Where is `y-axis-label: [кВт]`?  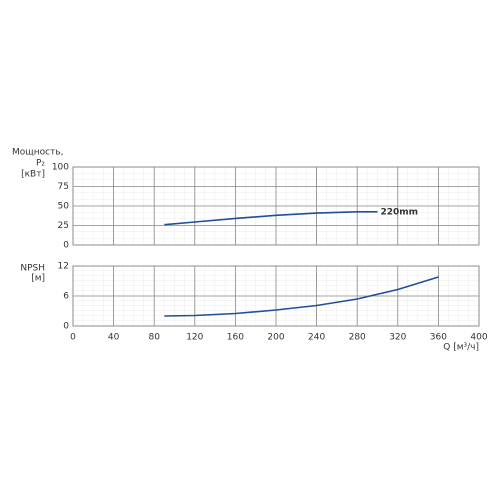 y-axis-label: [кВт] is located at coordinates (33, 175).